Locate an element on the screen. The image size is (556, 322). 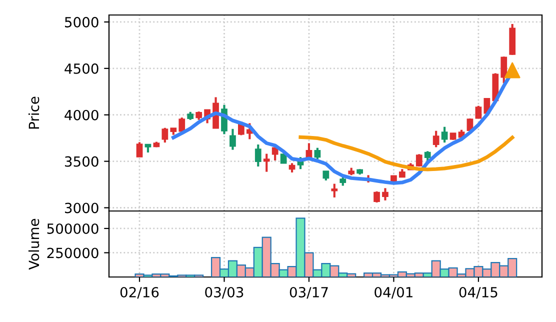
y-tick-label: 3000 is located at coordinates (81, 208).